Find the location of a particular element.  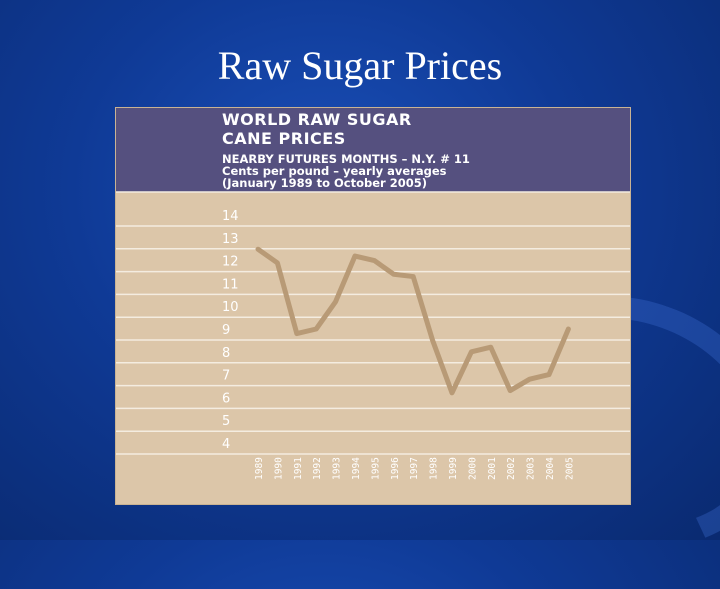

y-tick-label: 12 is located at coordinates (230, 262).